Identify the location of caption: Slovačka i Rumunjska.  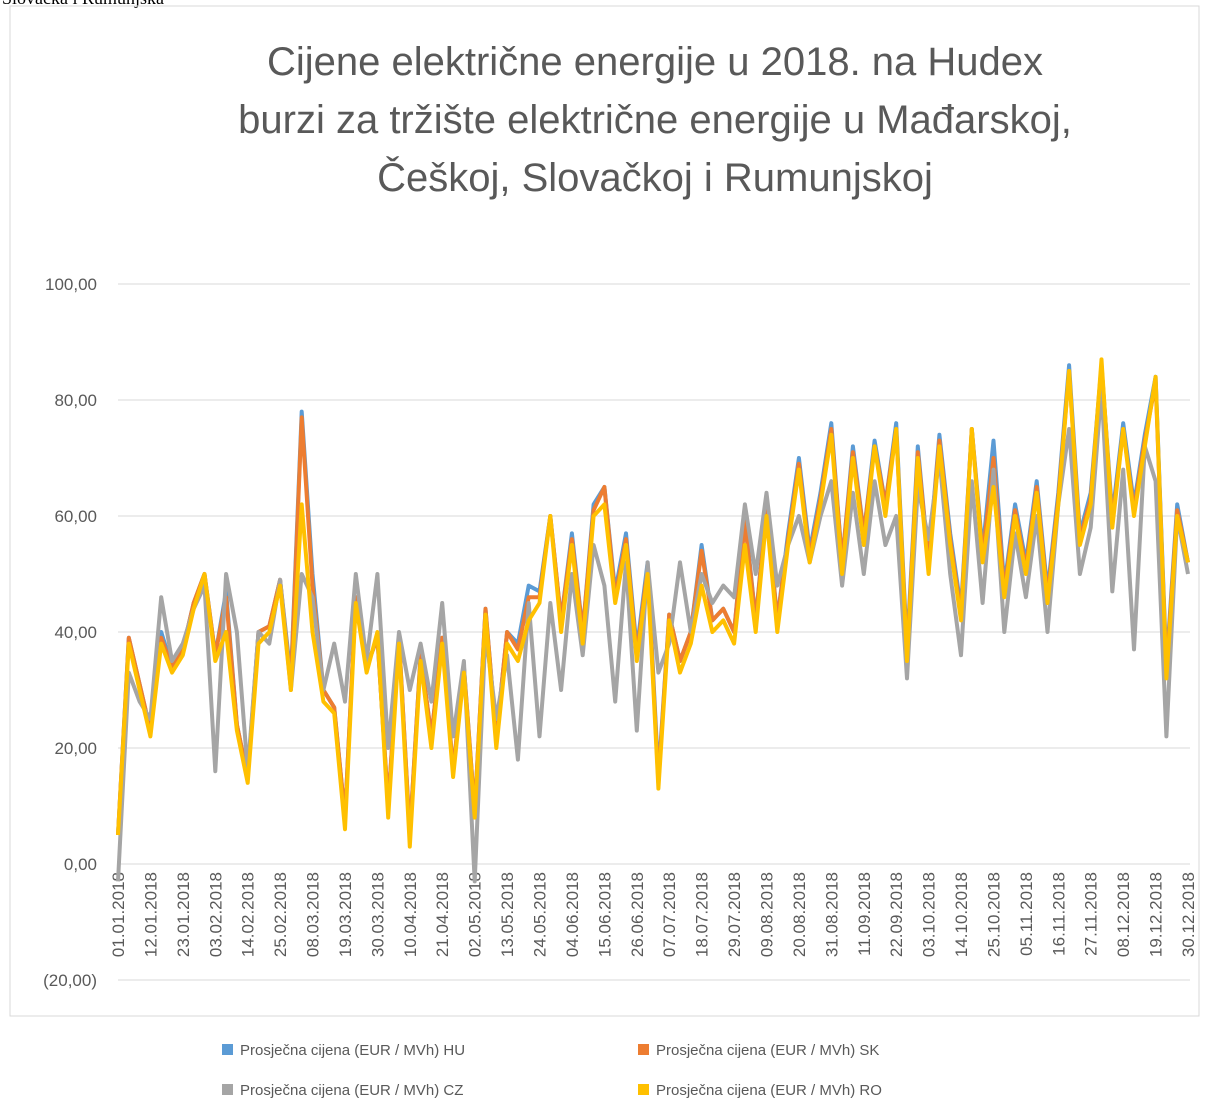
(83, 4).